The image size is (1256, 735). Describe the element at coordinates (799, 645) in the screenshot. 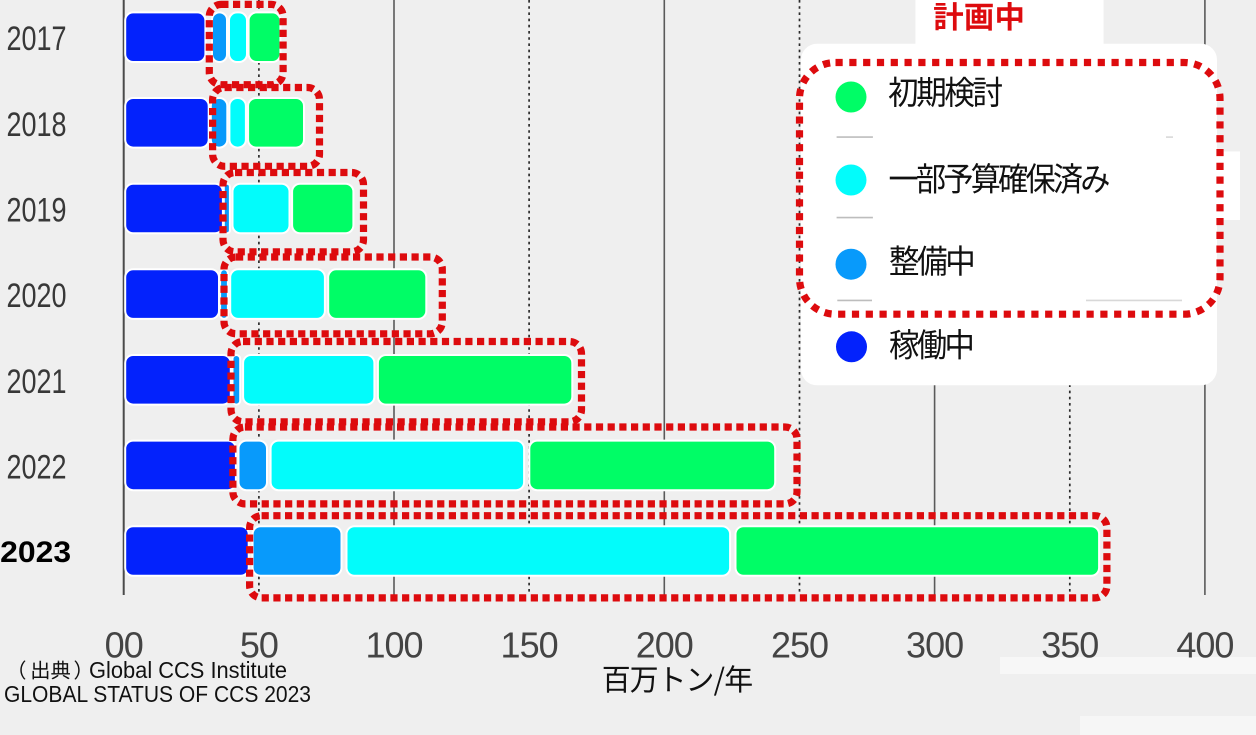

I see `svg-text: 250` at that location.